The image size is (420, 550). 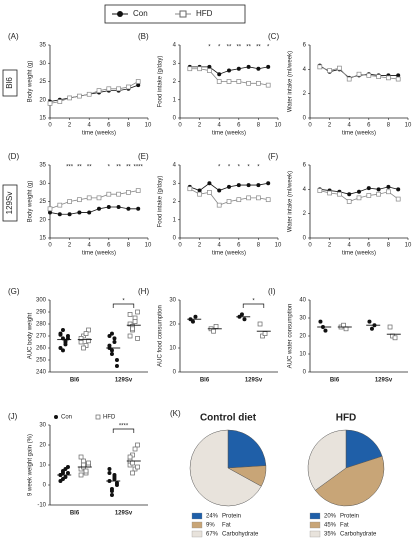 I want to click on legend-label: HFD, so click(x=204, y=13).